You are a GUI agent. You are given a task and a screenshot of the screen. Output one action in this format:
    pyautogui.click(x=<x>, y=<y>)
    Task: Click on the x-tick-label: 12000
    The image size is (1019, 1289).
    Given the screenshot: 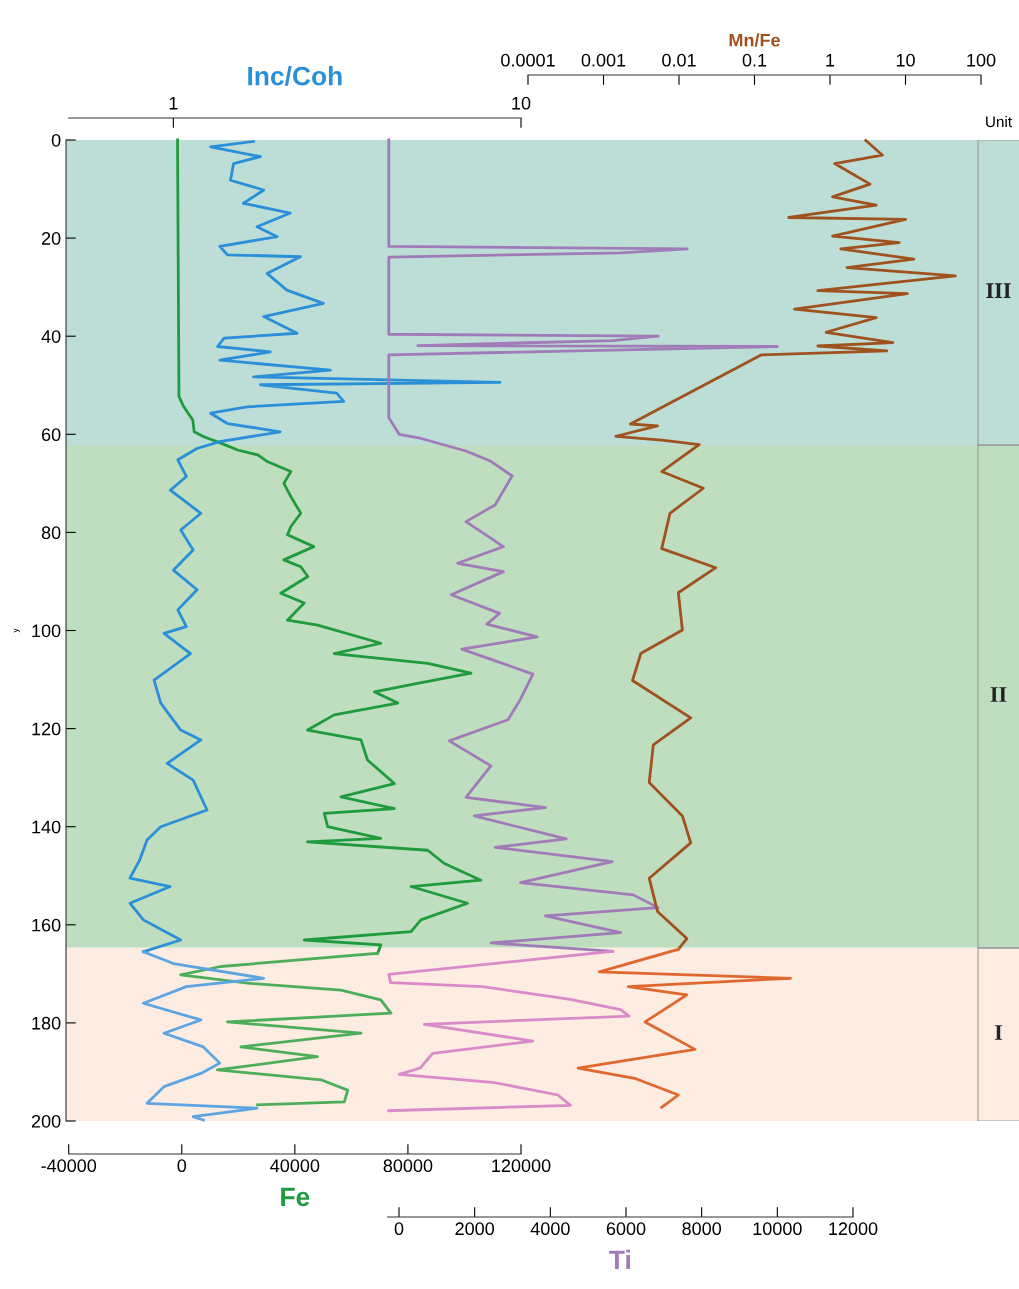 What is the action you would take?
    pyautogui.click(x=853, y=1229)
    